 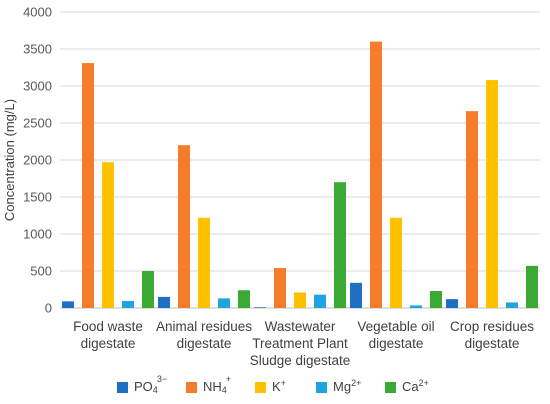 I want to click on x-category-label: Vegetable oil, so click(x=395, y=326).